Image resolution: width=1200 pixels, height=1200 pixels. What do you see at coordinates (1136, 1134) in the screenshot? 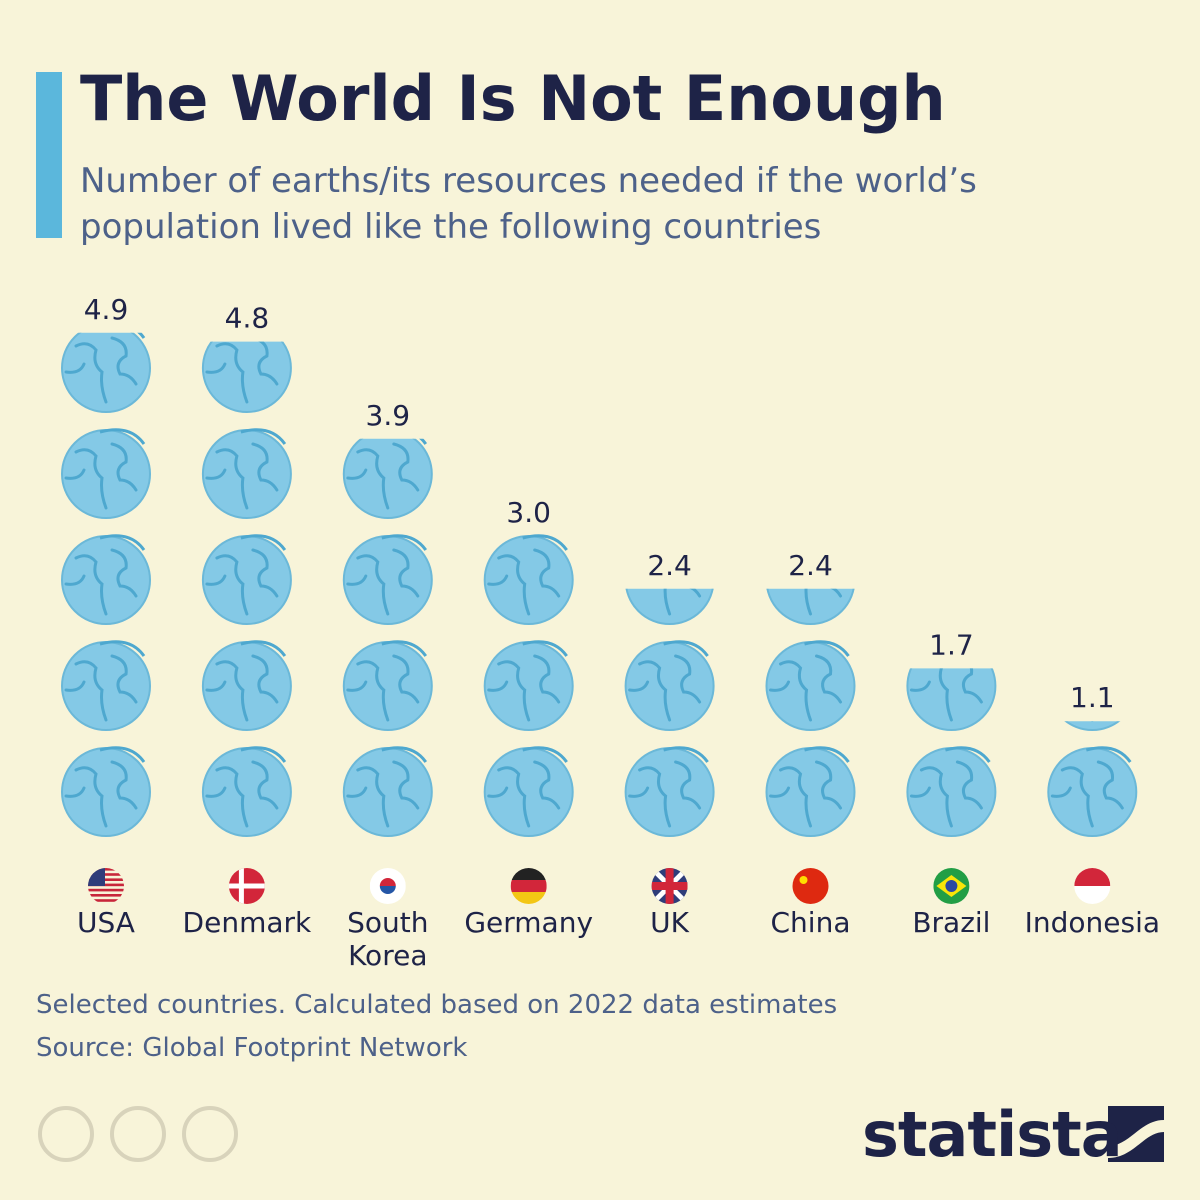
I see `brand-icon` at bounding box center [1136, 1134].